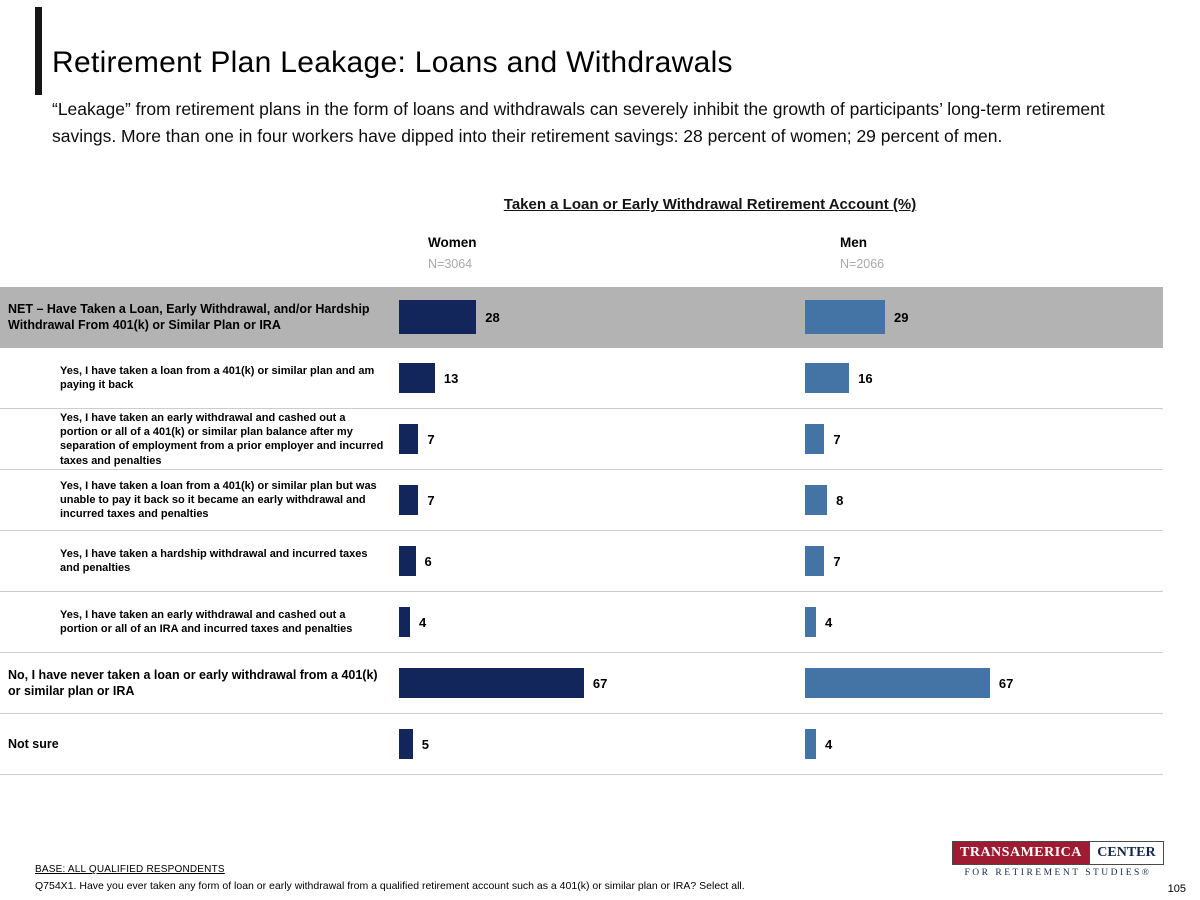  I want to click on women-bar-value: 28, so click(492, 317).